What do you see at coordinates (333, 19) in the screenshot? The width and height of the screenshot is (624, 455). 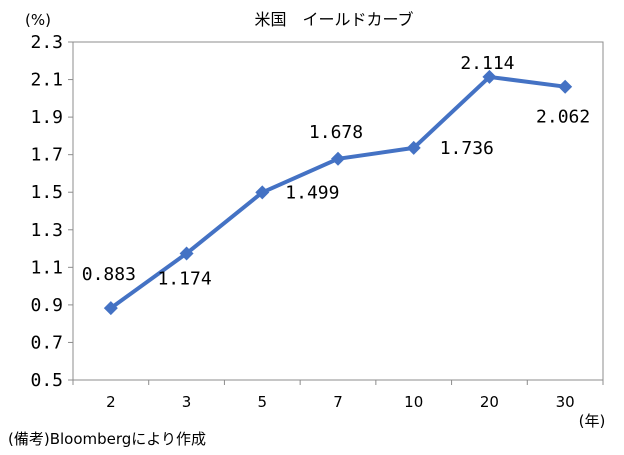 I see `chart-title: 米国 イールドカーブ` at bounding box center [333, 19].